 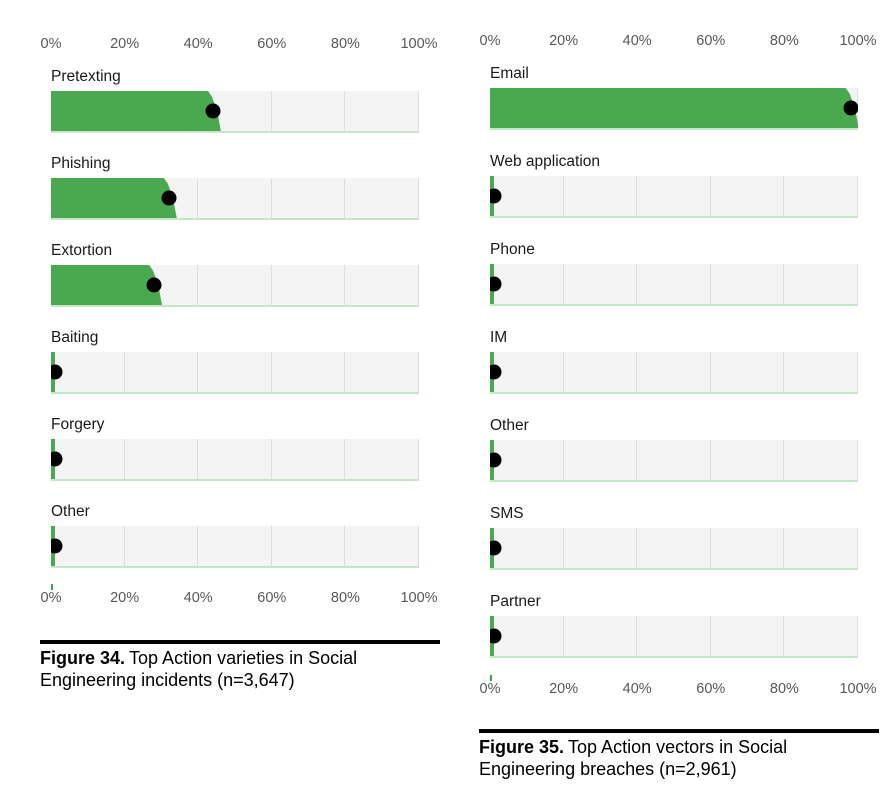 I want to click on category-label: Other, so click(x=509, y=425).